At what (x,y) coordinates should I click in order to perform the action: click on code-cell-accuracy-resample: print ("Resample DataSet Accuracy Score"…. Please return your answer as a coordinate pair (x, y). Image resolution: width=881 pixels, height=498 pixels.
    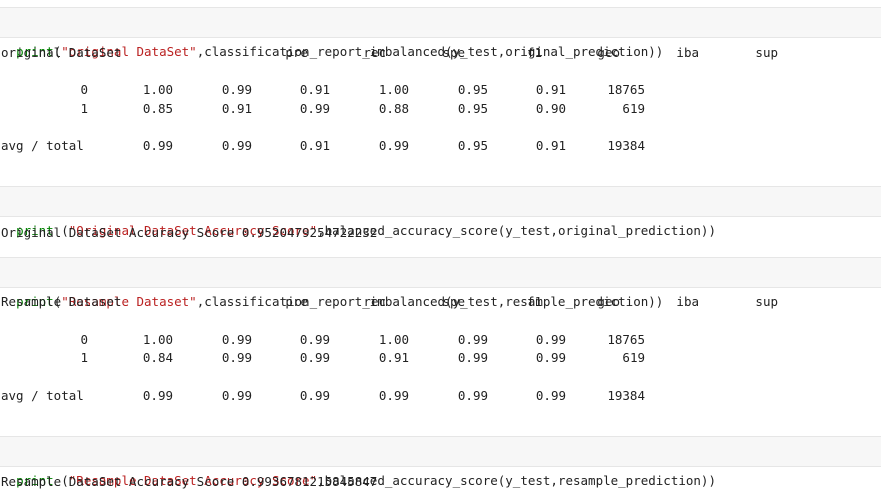
    Looking at the image, I should click on (440, 462).